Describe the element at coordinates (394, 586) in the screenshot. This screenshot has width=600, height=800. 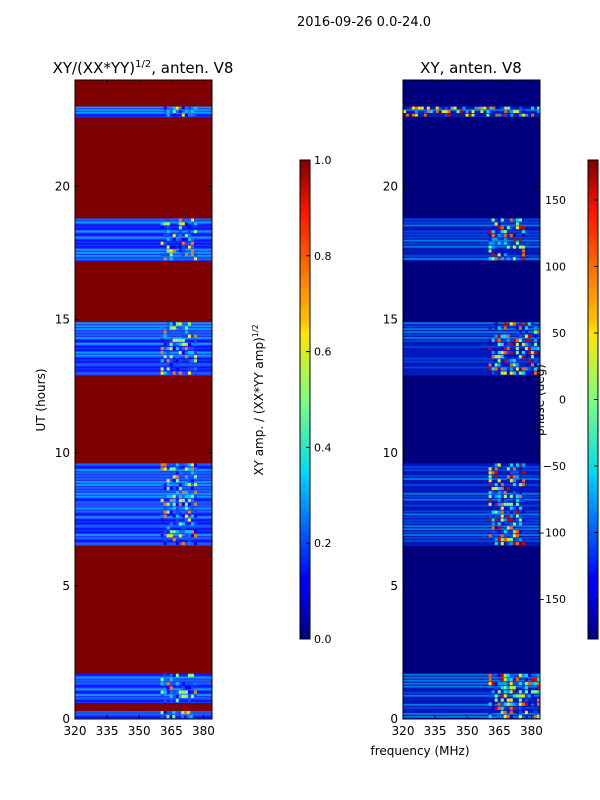
I see `y-tick-label: 5` at that location.